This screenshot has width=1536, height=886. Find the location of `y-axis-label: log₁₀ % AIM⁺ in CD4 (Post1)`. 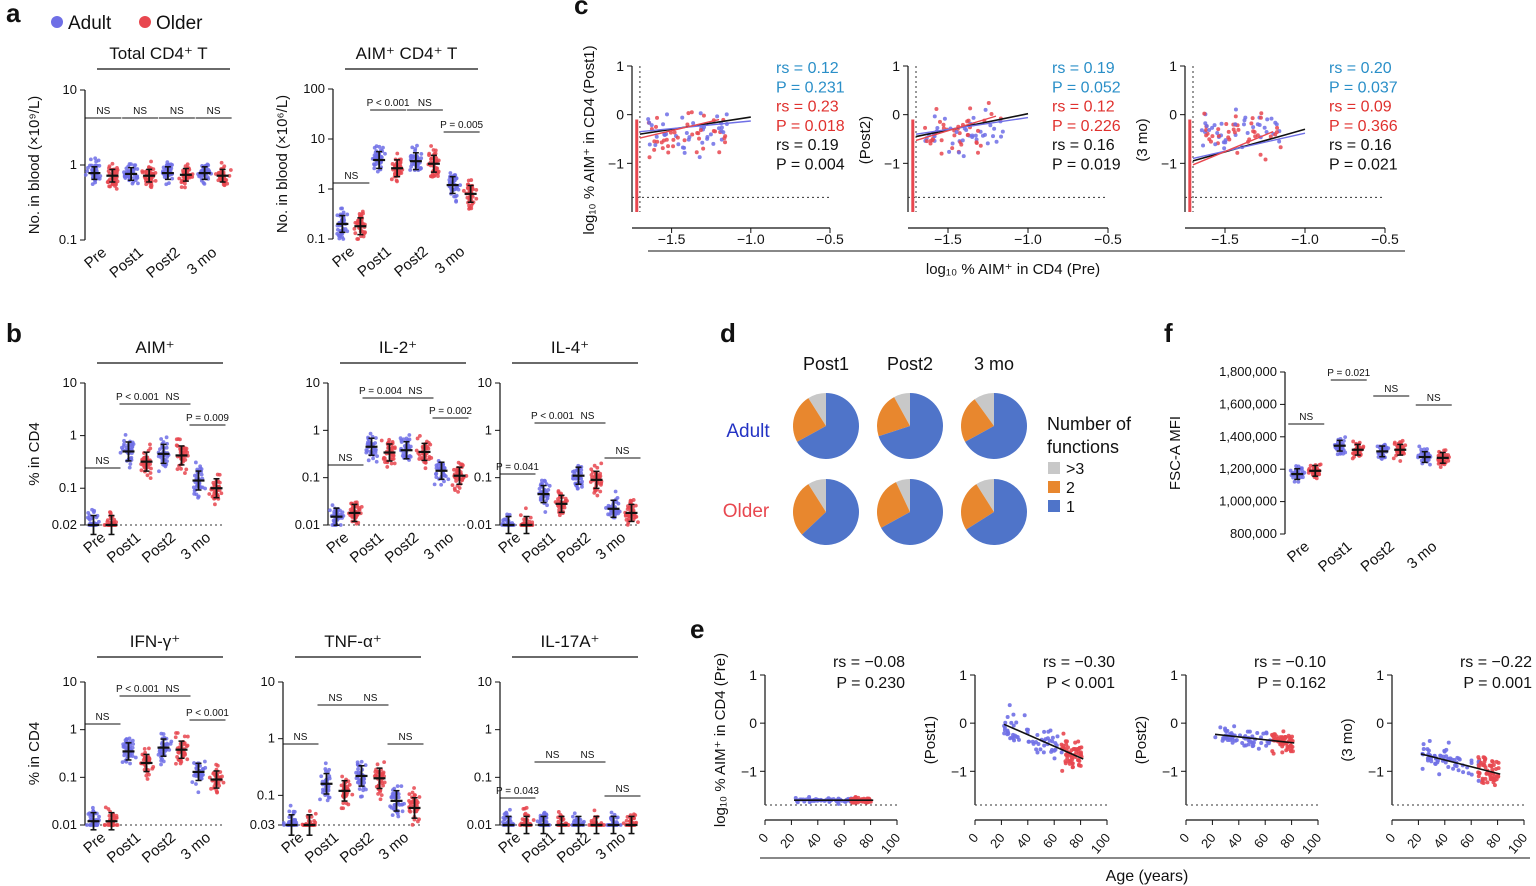

y-axis-label: log₁₀ % AIM⁺ in CD4 (Post1) is located at coordinates (589, 139).